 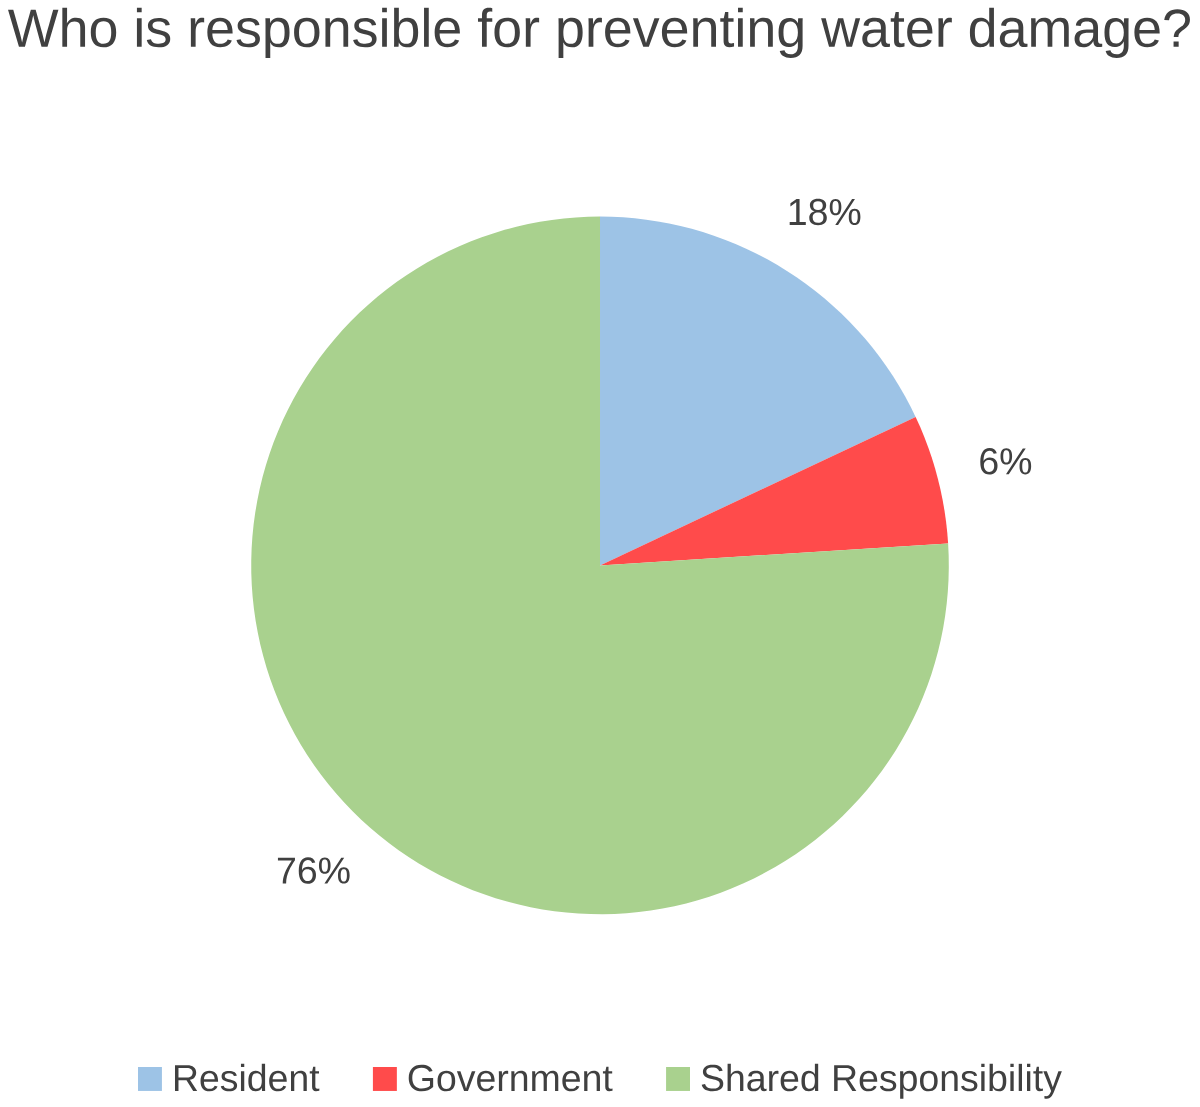 I want to click on legend-label: Resident, so click(x=247, y=1078).